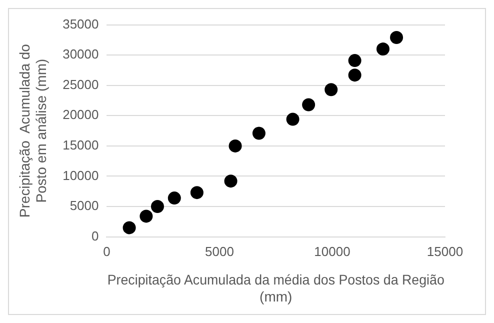 The image size is (494, 323). Describe the element at coordinates (84, 206) in the screenshot. I see `y-tick-label: 5000` at that location.